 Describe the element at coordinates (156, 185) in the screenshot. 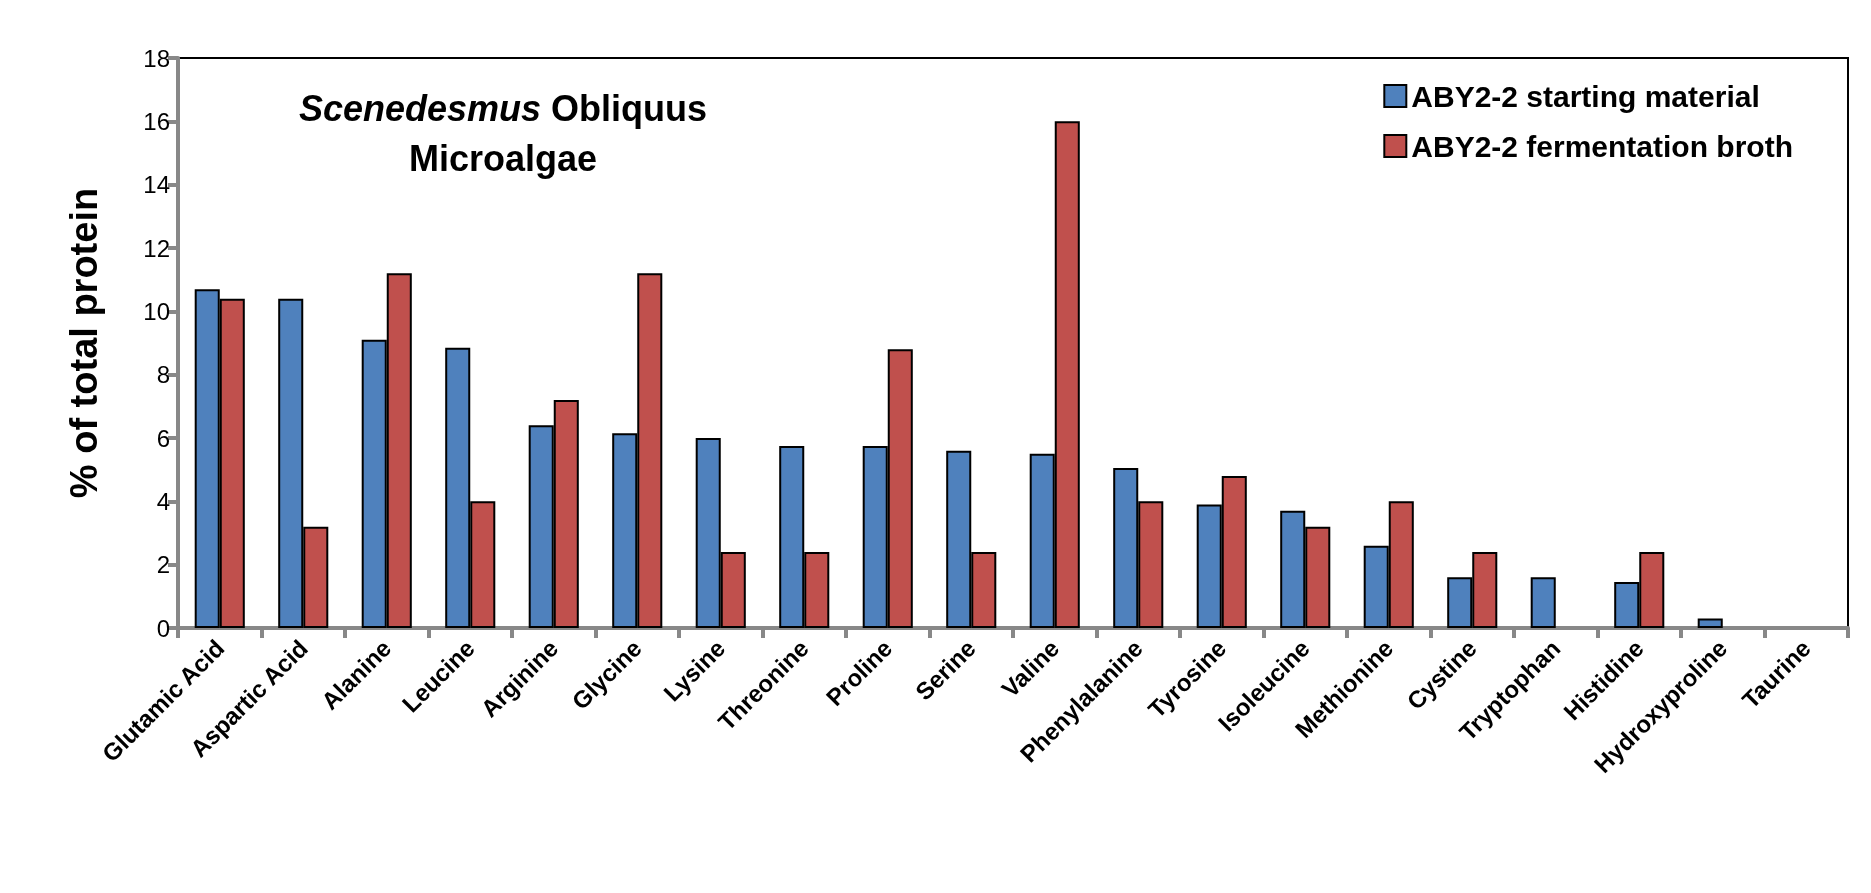

I see `y-tick-label: 14` at that location.